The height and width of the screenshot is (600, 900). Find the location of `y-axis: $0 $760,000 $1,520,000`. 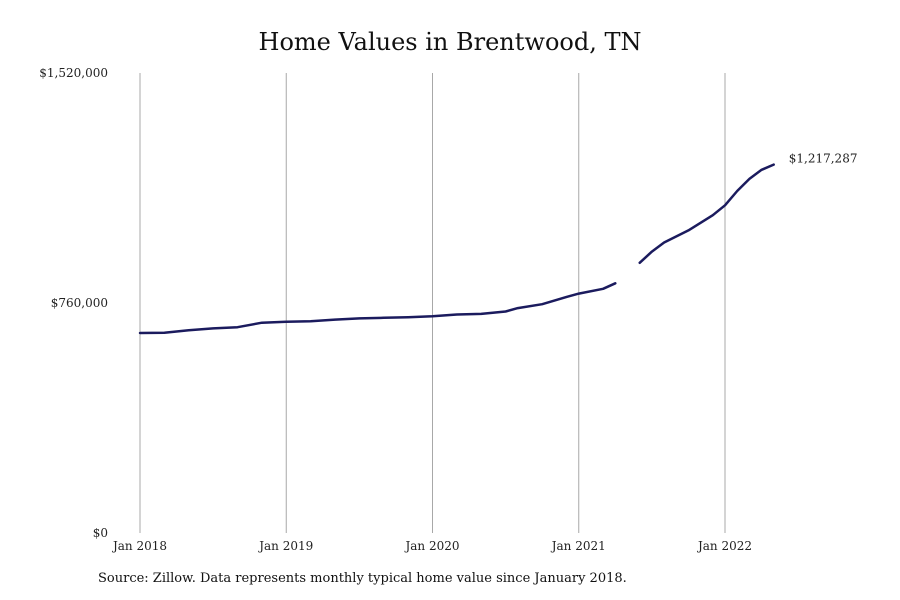

y-axis: $0 $760,000 $1,520,000 is located at coordinates (73, 303).